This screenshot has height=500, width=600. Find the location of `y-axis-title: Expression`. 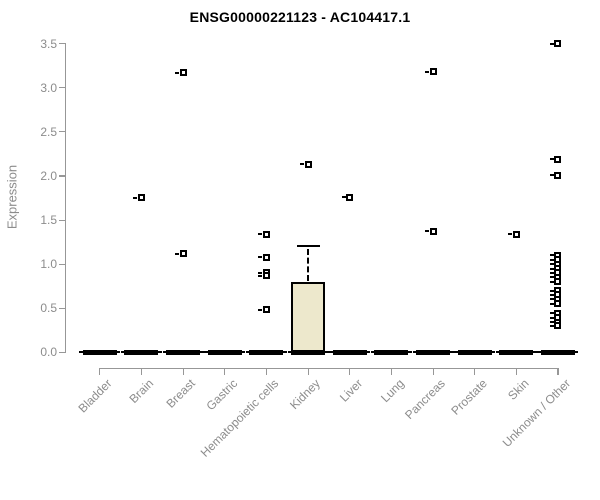

y-axis-title: Expression is located at coordinates (12, 197).